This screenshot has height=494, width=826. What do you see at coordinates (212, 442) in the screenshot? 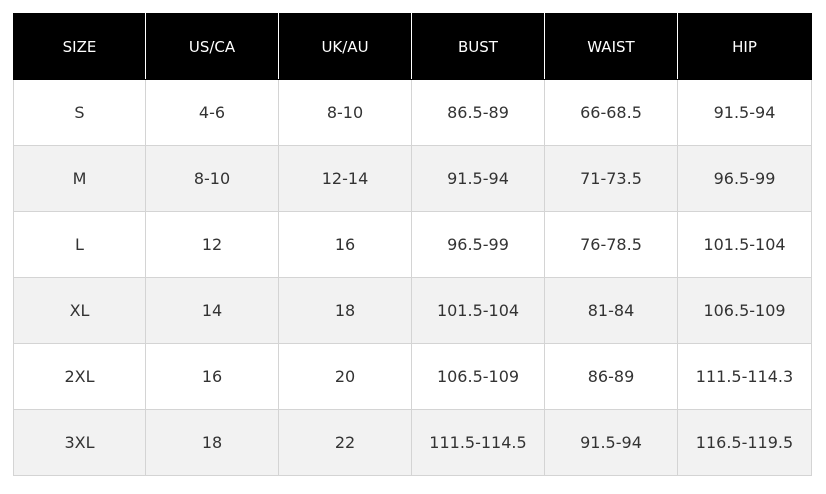
I see `cell-us-ca: 18` at bounding box center [212, 442].